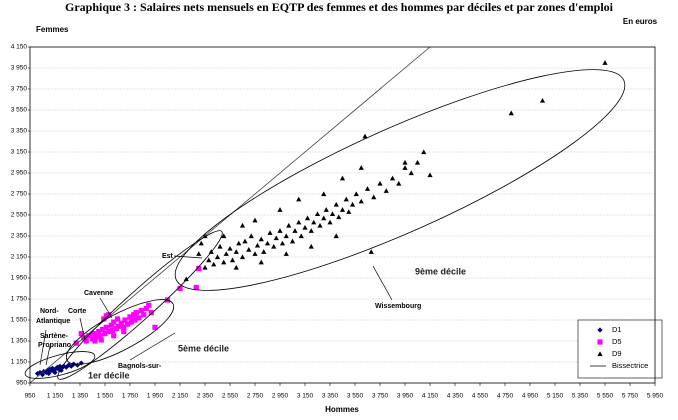  I want to click on unit-note: En euros, so click(640, 21).